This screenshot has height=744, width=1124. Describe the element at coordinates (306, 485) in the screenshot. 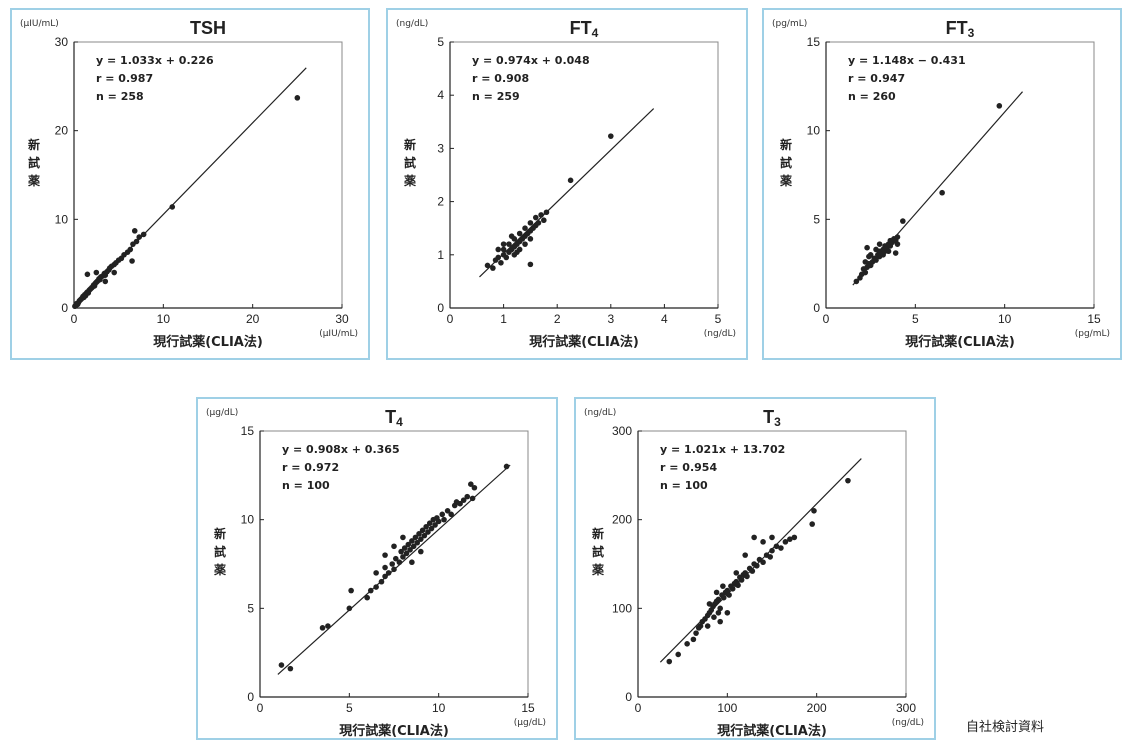

I see `stats-line: n = 100` at that location.